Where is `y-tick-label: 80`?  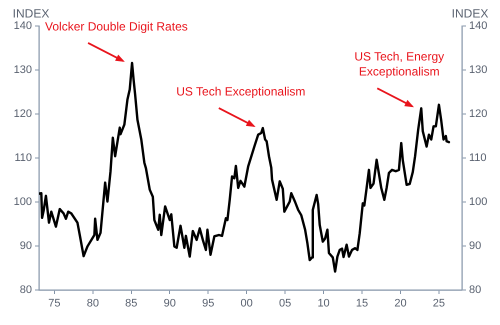
y-tick-label: 80 is located at coordinates (26, 290).